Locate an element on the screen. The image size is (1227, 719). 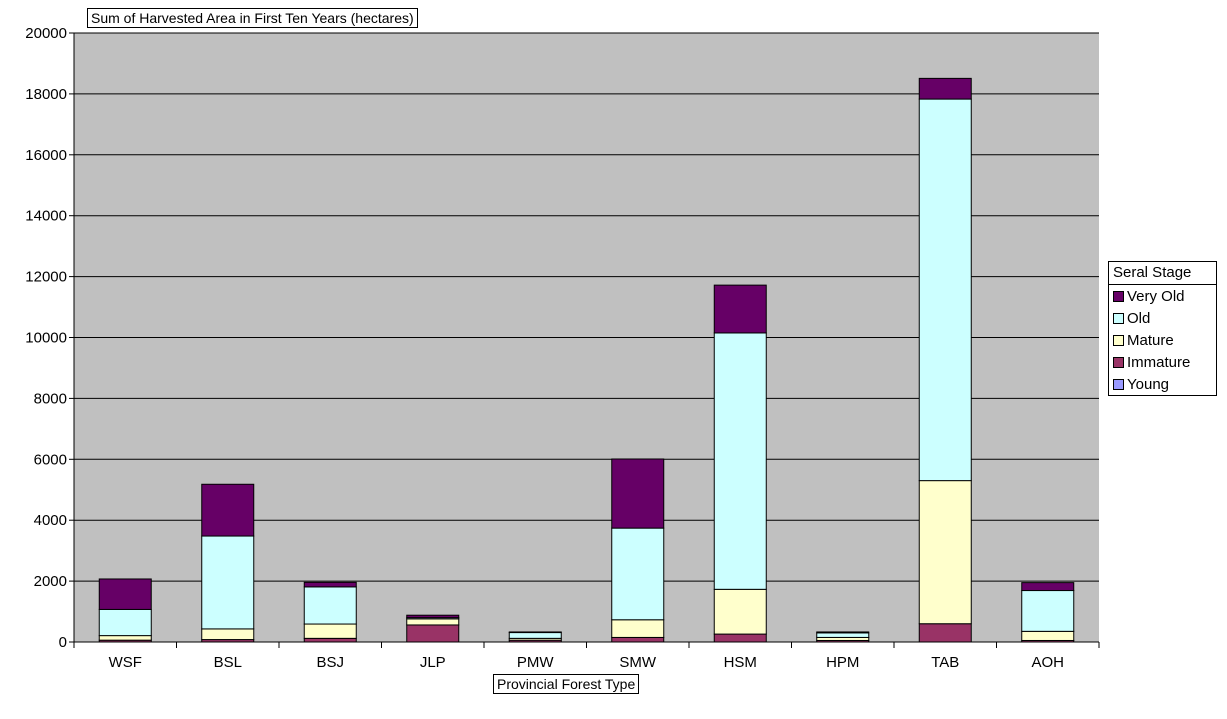
x-tick-label: HPM is located at coordinates (842, 662).